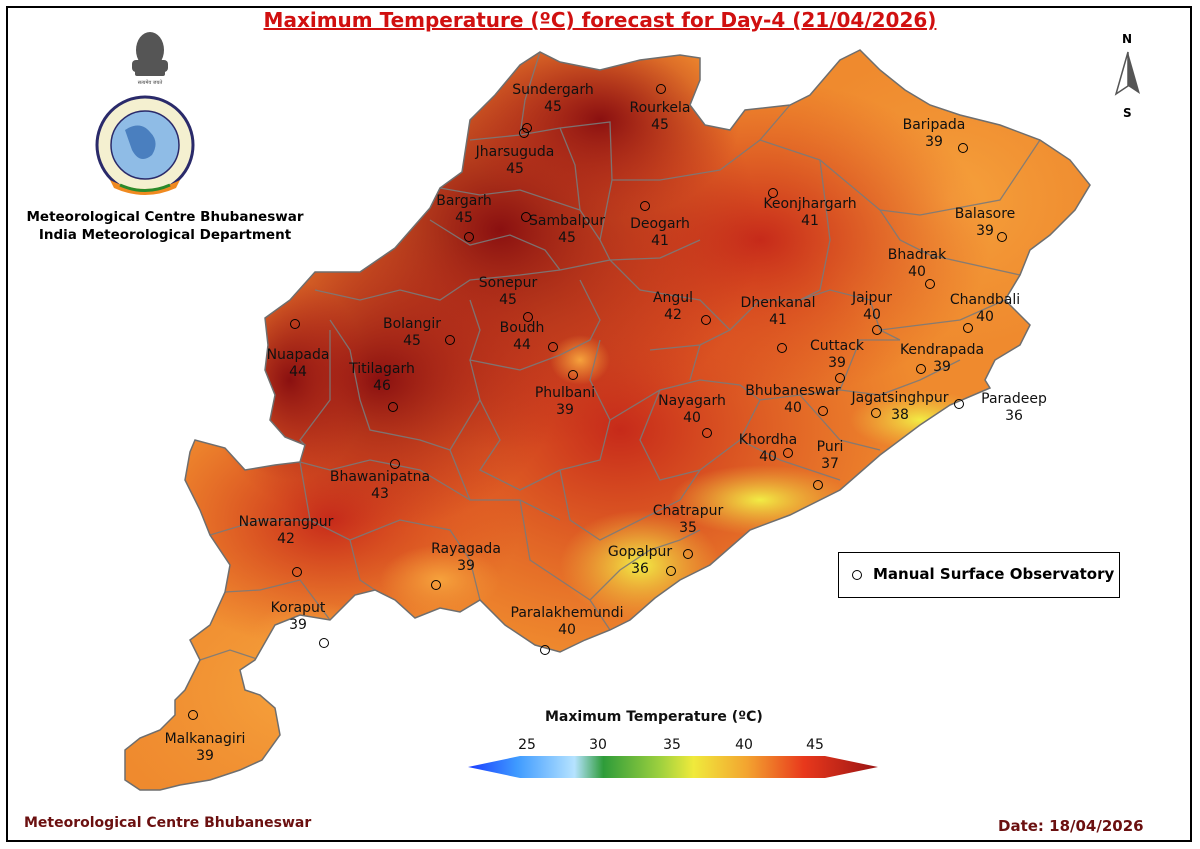 Image resolution: width=1200 pixels, height=849 pixels. I want to click on city-label: Puri 37, so click(830, 456).